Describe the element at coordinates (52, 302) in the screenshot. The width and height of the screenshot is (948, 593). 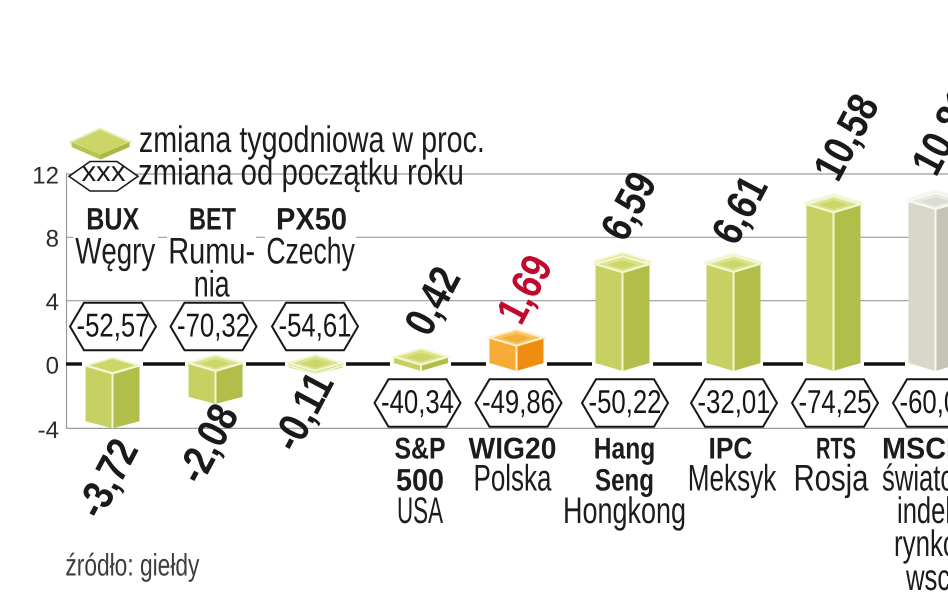
I see `svg-text: 4` at that location.